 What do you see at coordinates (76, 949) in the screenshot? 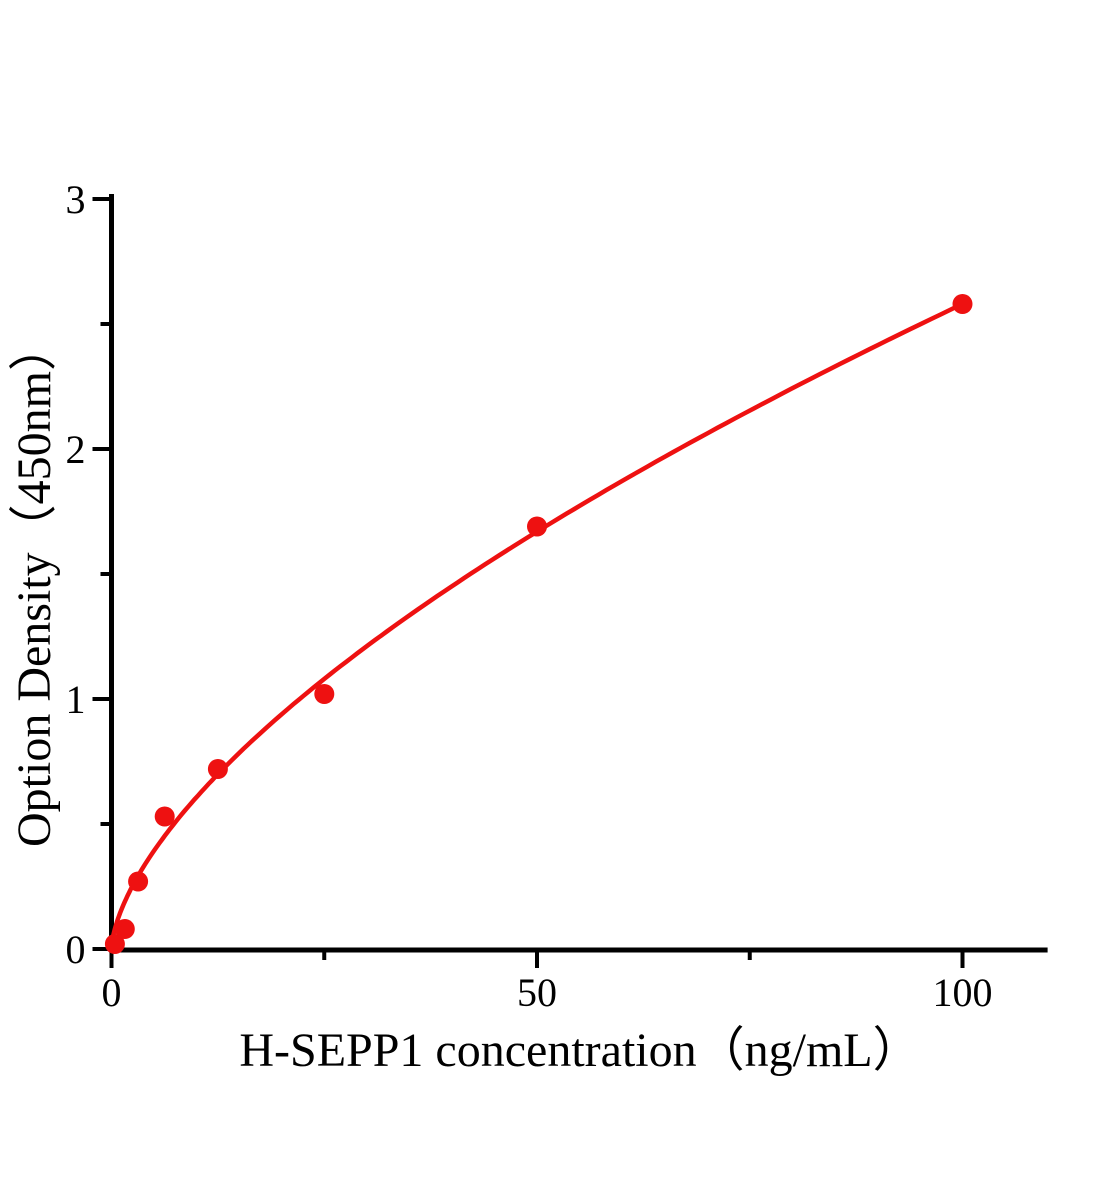
I see `y-tick-label: 0` at bounding box center [76, 949].